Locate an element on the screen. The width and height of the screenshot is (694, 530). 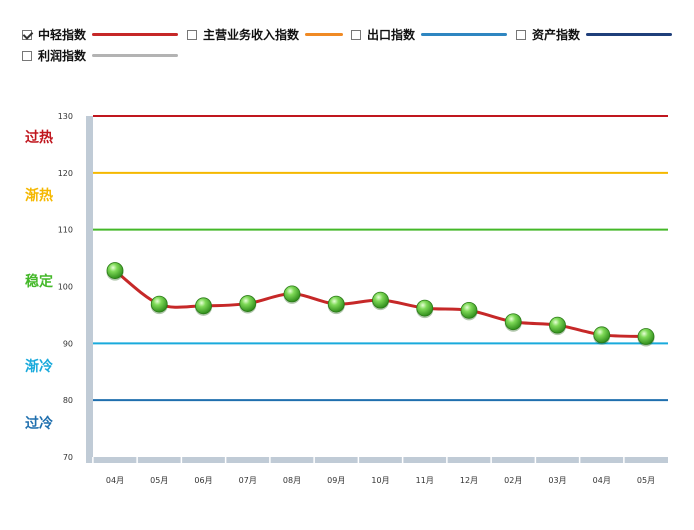
x-tick-label: 06月 is located at coordinates (203, 480).